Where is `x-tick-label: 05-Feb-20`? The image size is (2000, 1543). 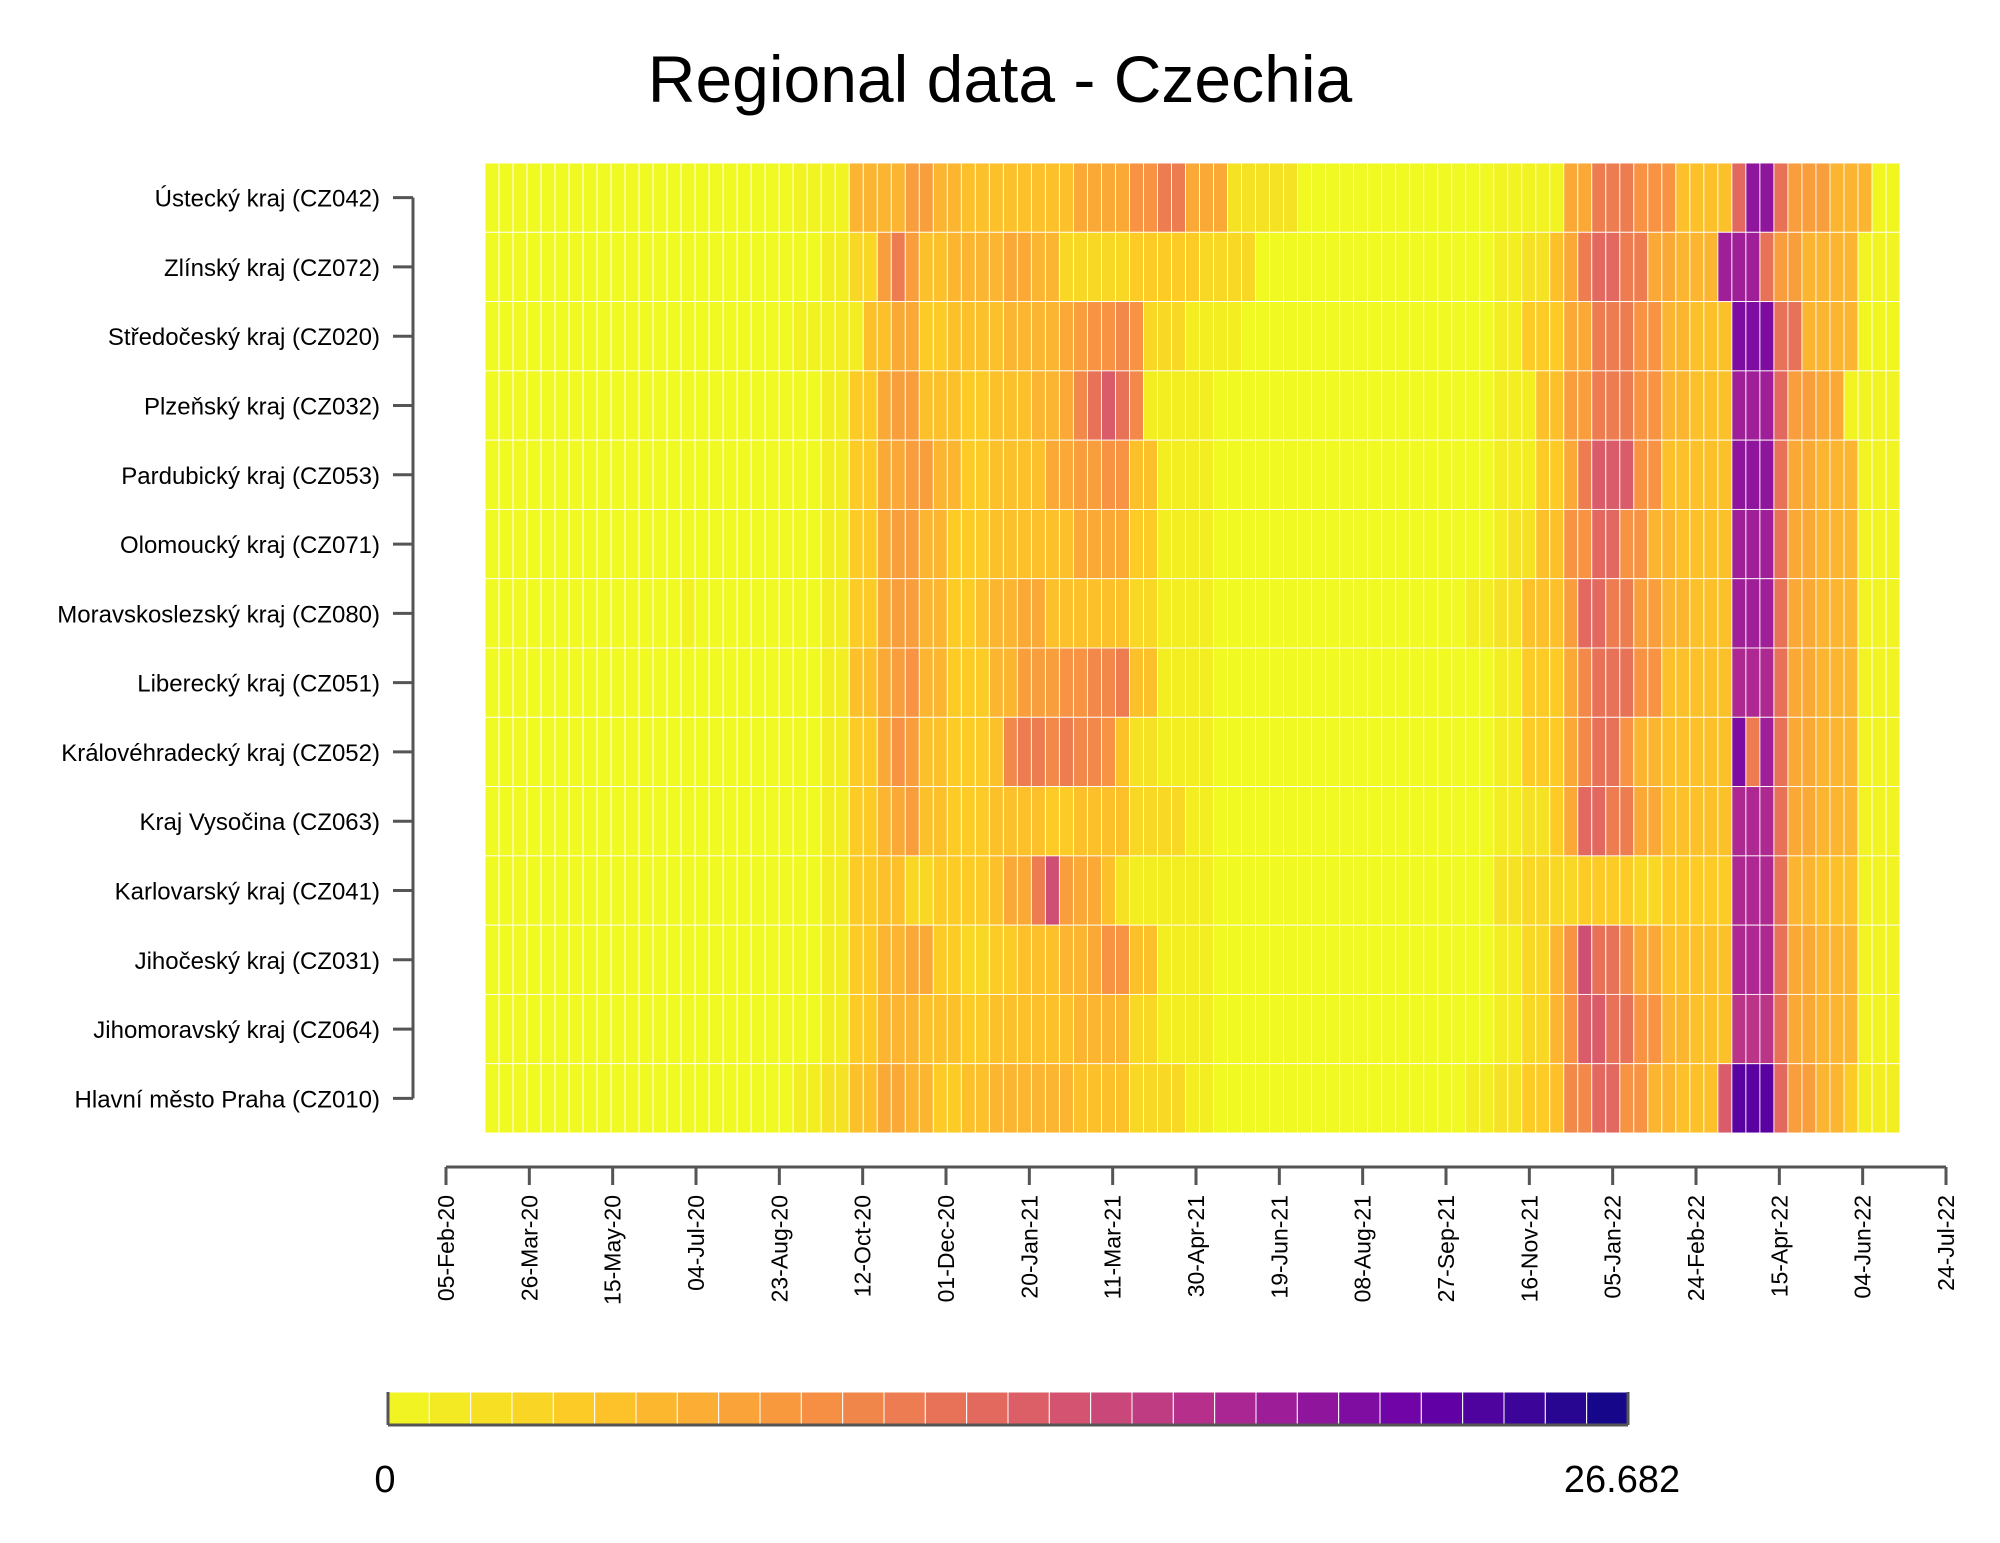 x-tick-label: 05-Feb-20 is located at coordinates (446, 1248).